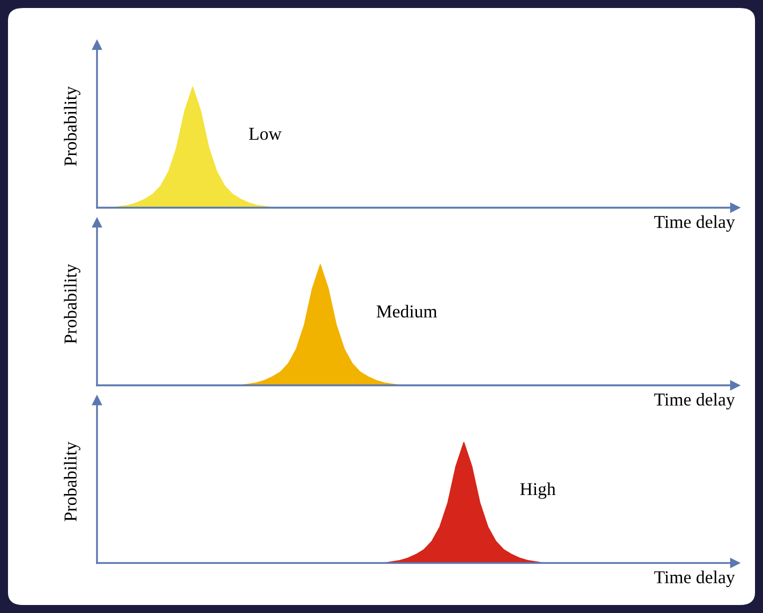  What do you see at coordinates (538, 490) in the screenshot?
I see `annotation: High` at bounding box center [538, 490].